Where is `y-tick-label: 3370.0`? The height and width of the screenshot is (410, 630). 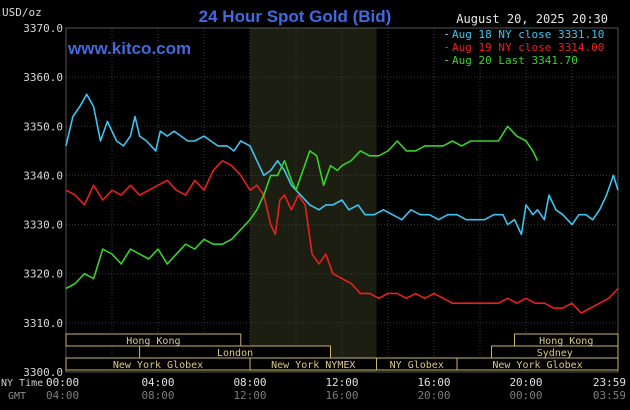 y-tick-label: 3370.0 is located at coordinates (43, 28).